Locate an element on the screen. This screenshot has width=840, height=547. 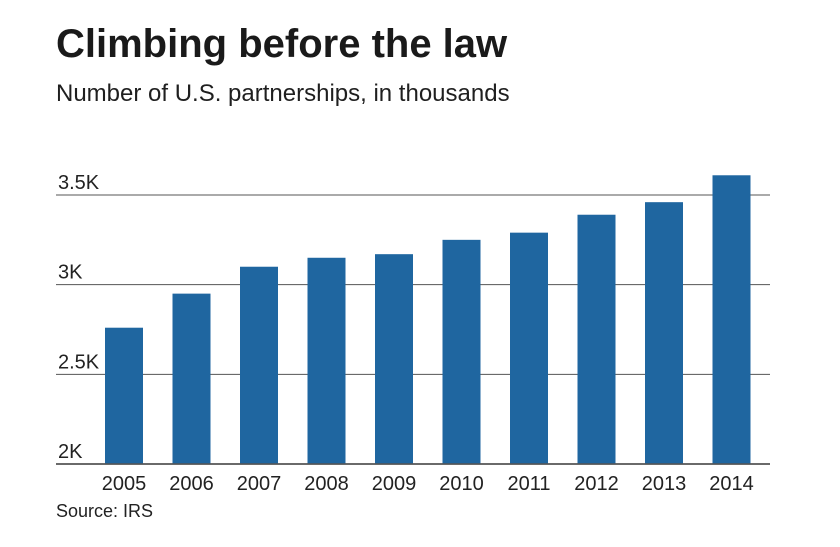
y-tick-label: 2K is located at coordinates (70, 452).